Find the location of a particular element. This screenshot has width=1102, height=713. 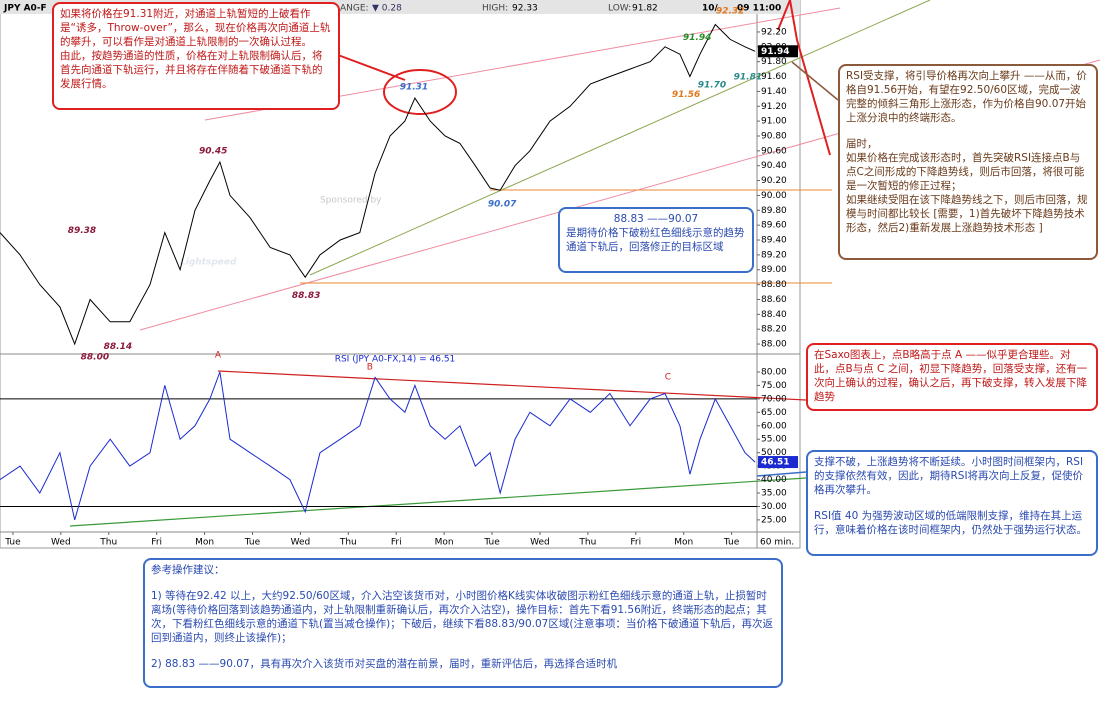

price-annotation: 91.94 is located at coordinates (697, 38).